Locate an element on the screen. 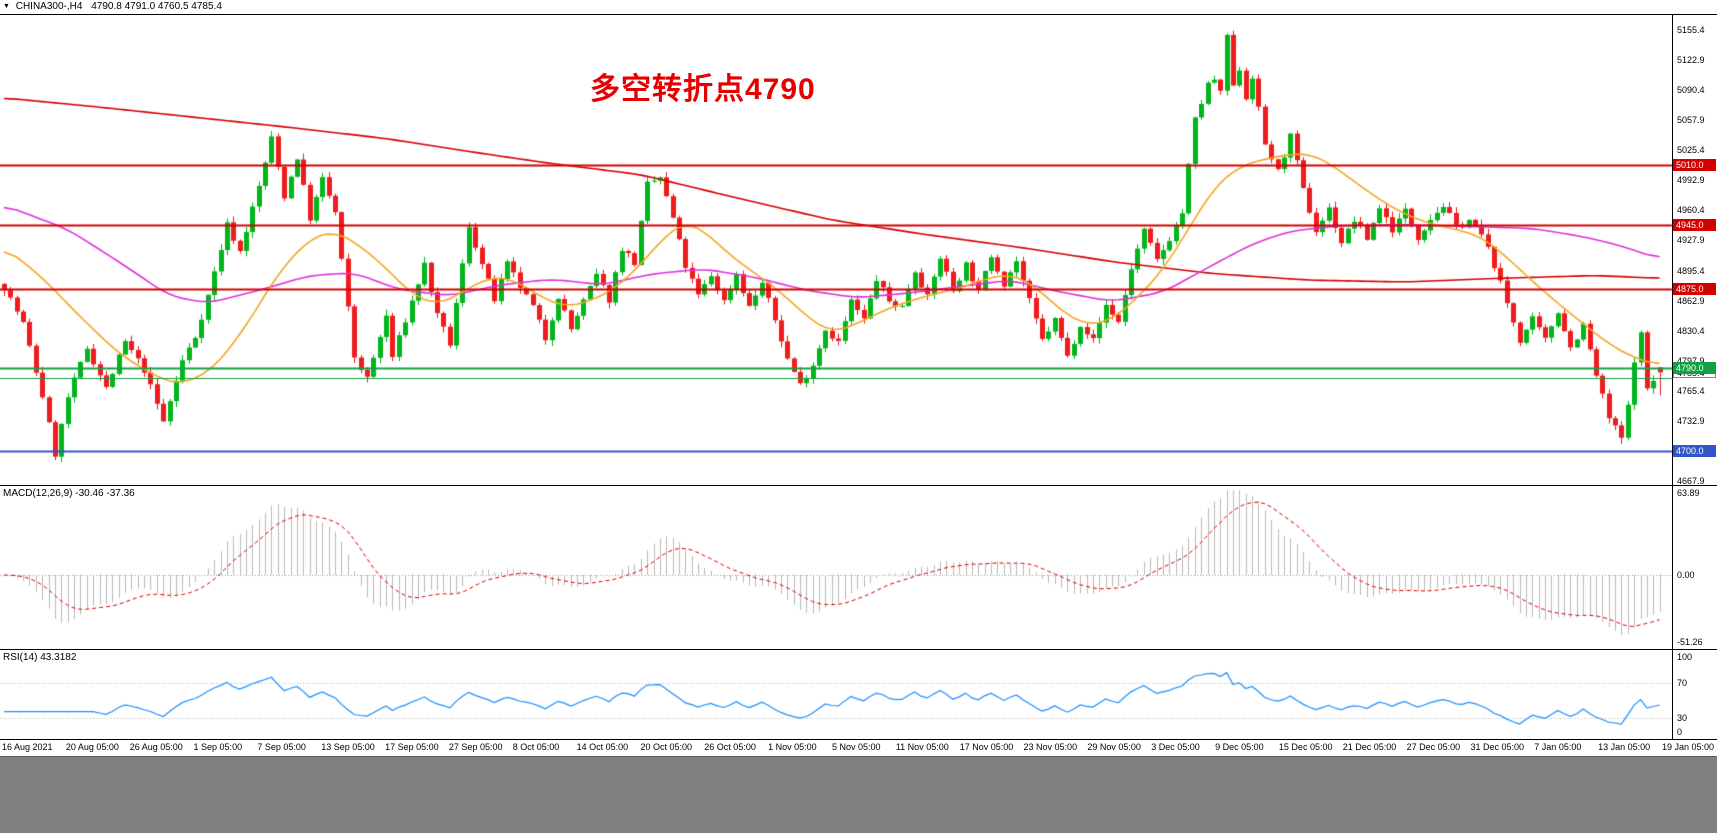 The width and height of the screenshot is (1717, 833). time-axis-label: 9 Dec 05:00 is located at coordinates (1239, 747).